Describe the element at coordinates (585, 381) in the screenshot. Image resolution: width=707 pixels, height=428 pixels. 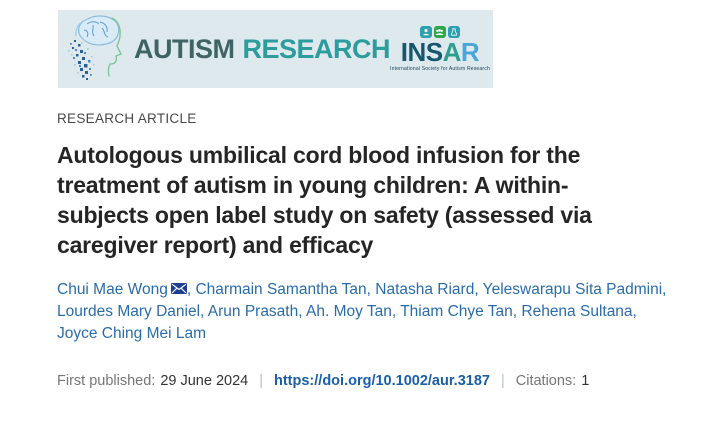
I see `citations-count: 1` at that location.